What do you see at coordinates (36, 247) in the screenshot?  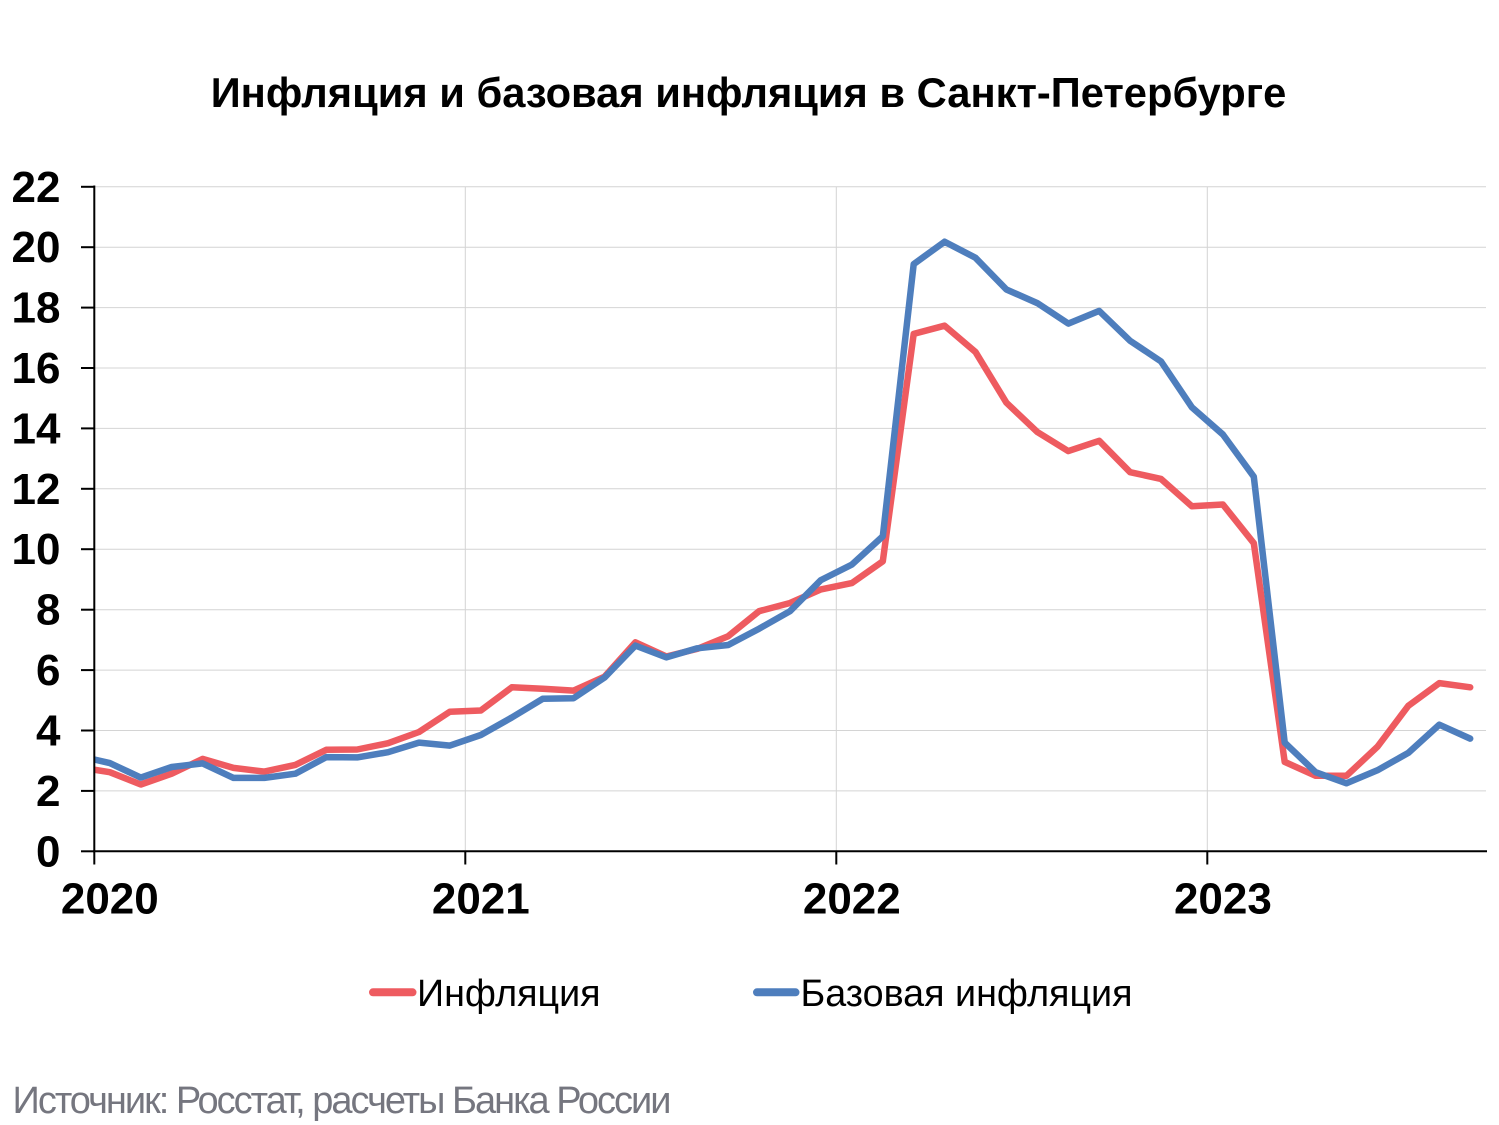 I see `svg-text: 20` at bounding box center [36, 247].